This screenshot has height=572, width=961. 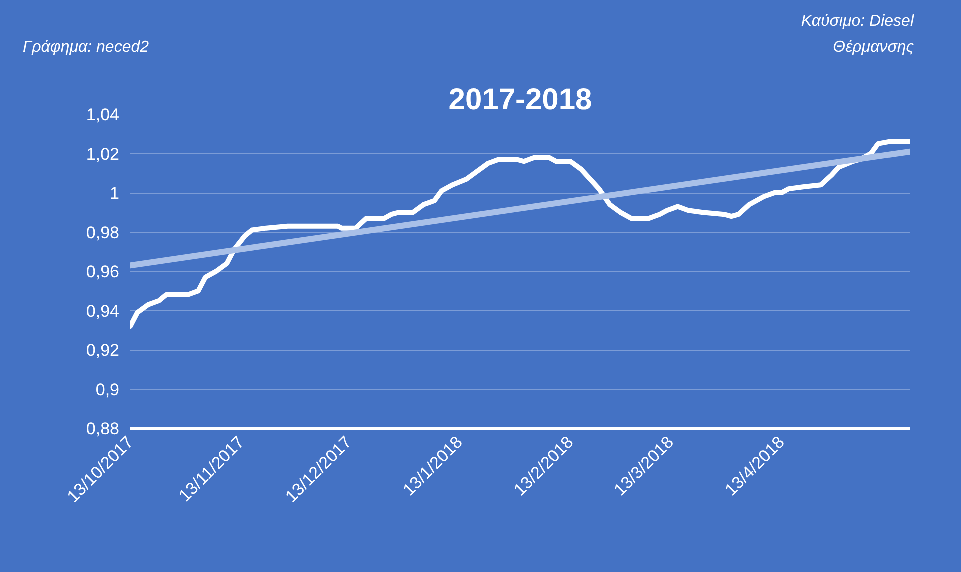 I want to click on text: Καύσιμο: Diesel Θέρμανσης, so click(x=857, y=35).